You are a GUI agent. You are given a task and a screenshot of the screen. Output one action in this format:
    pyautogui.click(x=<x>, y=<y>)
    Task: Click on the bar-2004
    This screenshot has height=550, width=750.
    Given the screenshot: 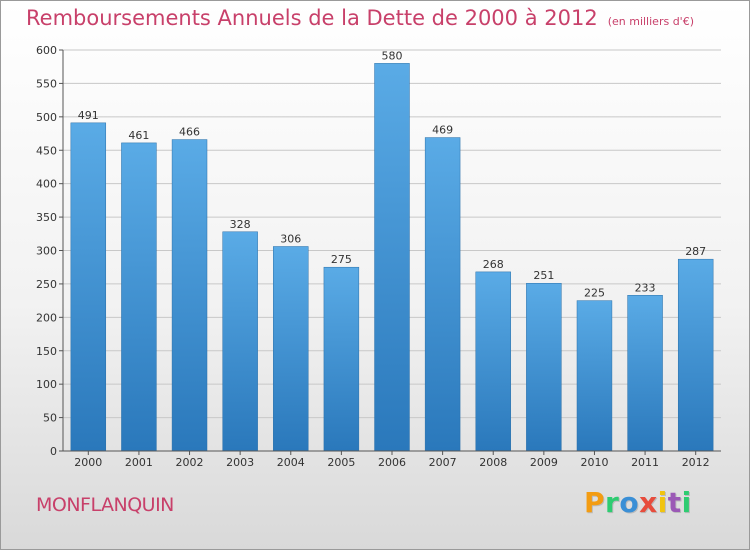 What is the action you would take?
    pyautogui.click(x=291, y=349)
    